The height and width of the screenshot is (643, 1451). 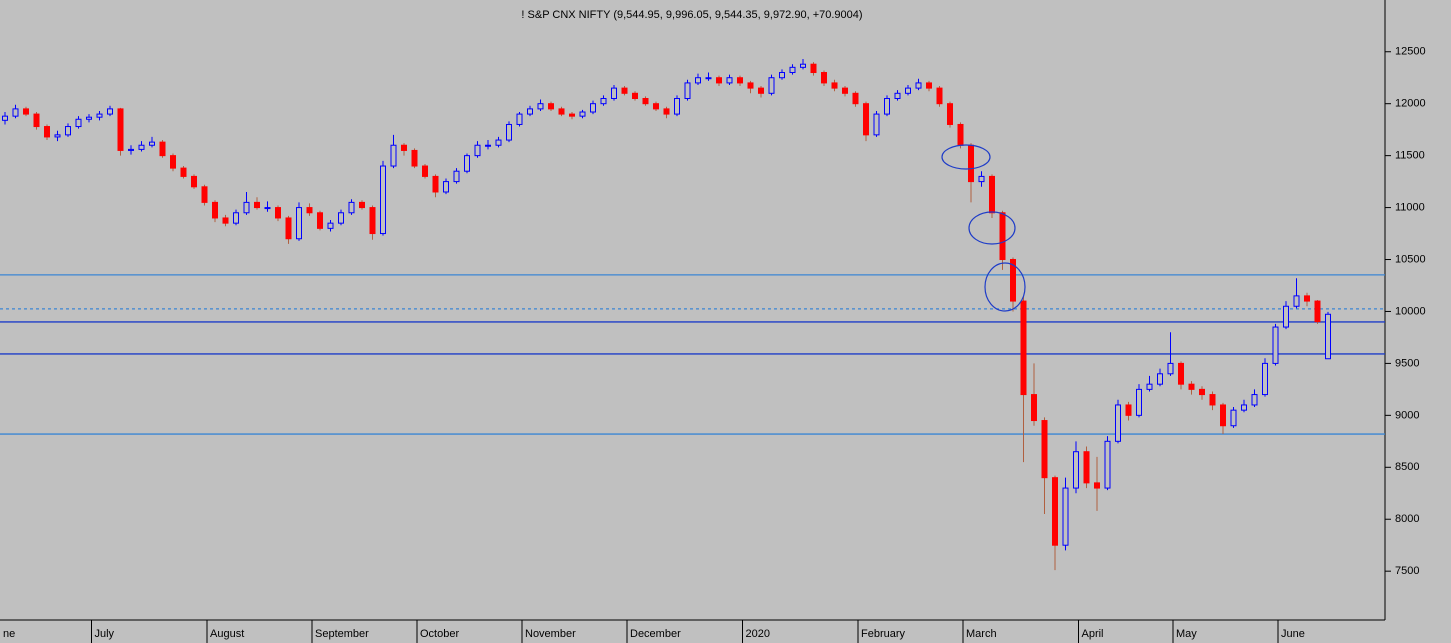 I want to click on y-tick-label: 12000, so click(x=1410, y=104).